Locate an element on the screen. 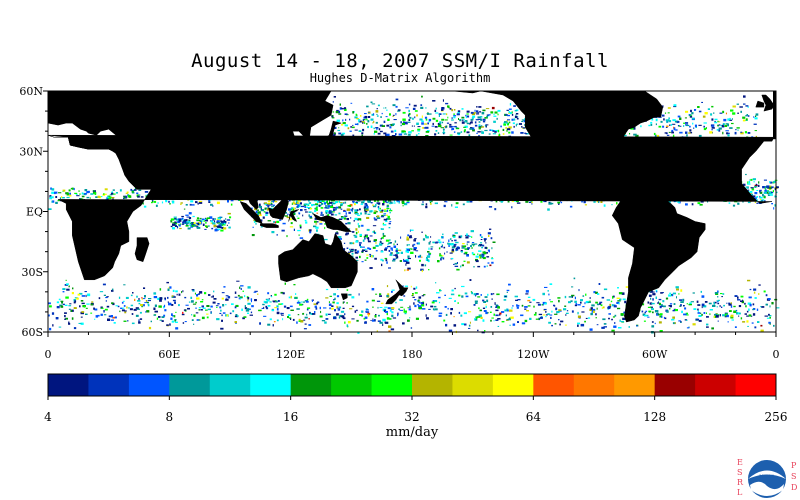  lon-label: 60E is located at coordinates (169, 354).